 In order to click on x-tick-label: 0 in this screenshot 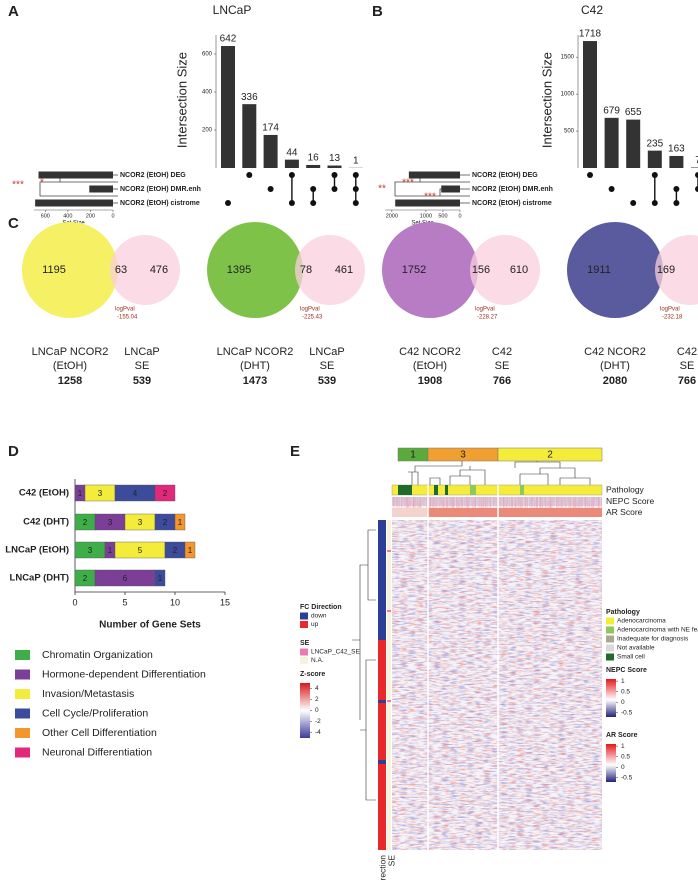, I will do `click(74, 602)`.